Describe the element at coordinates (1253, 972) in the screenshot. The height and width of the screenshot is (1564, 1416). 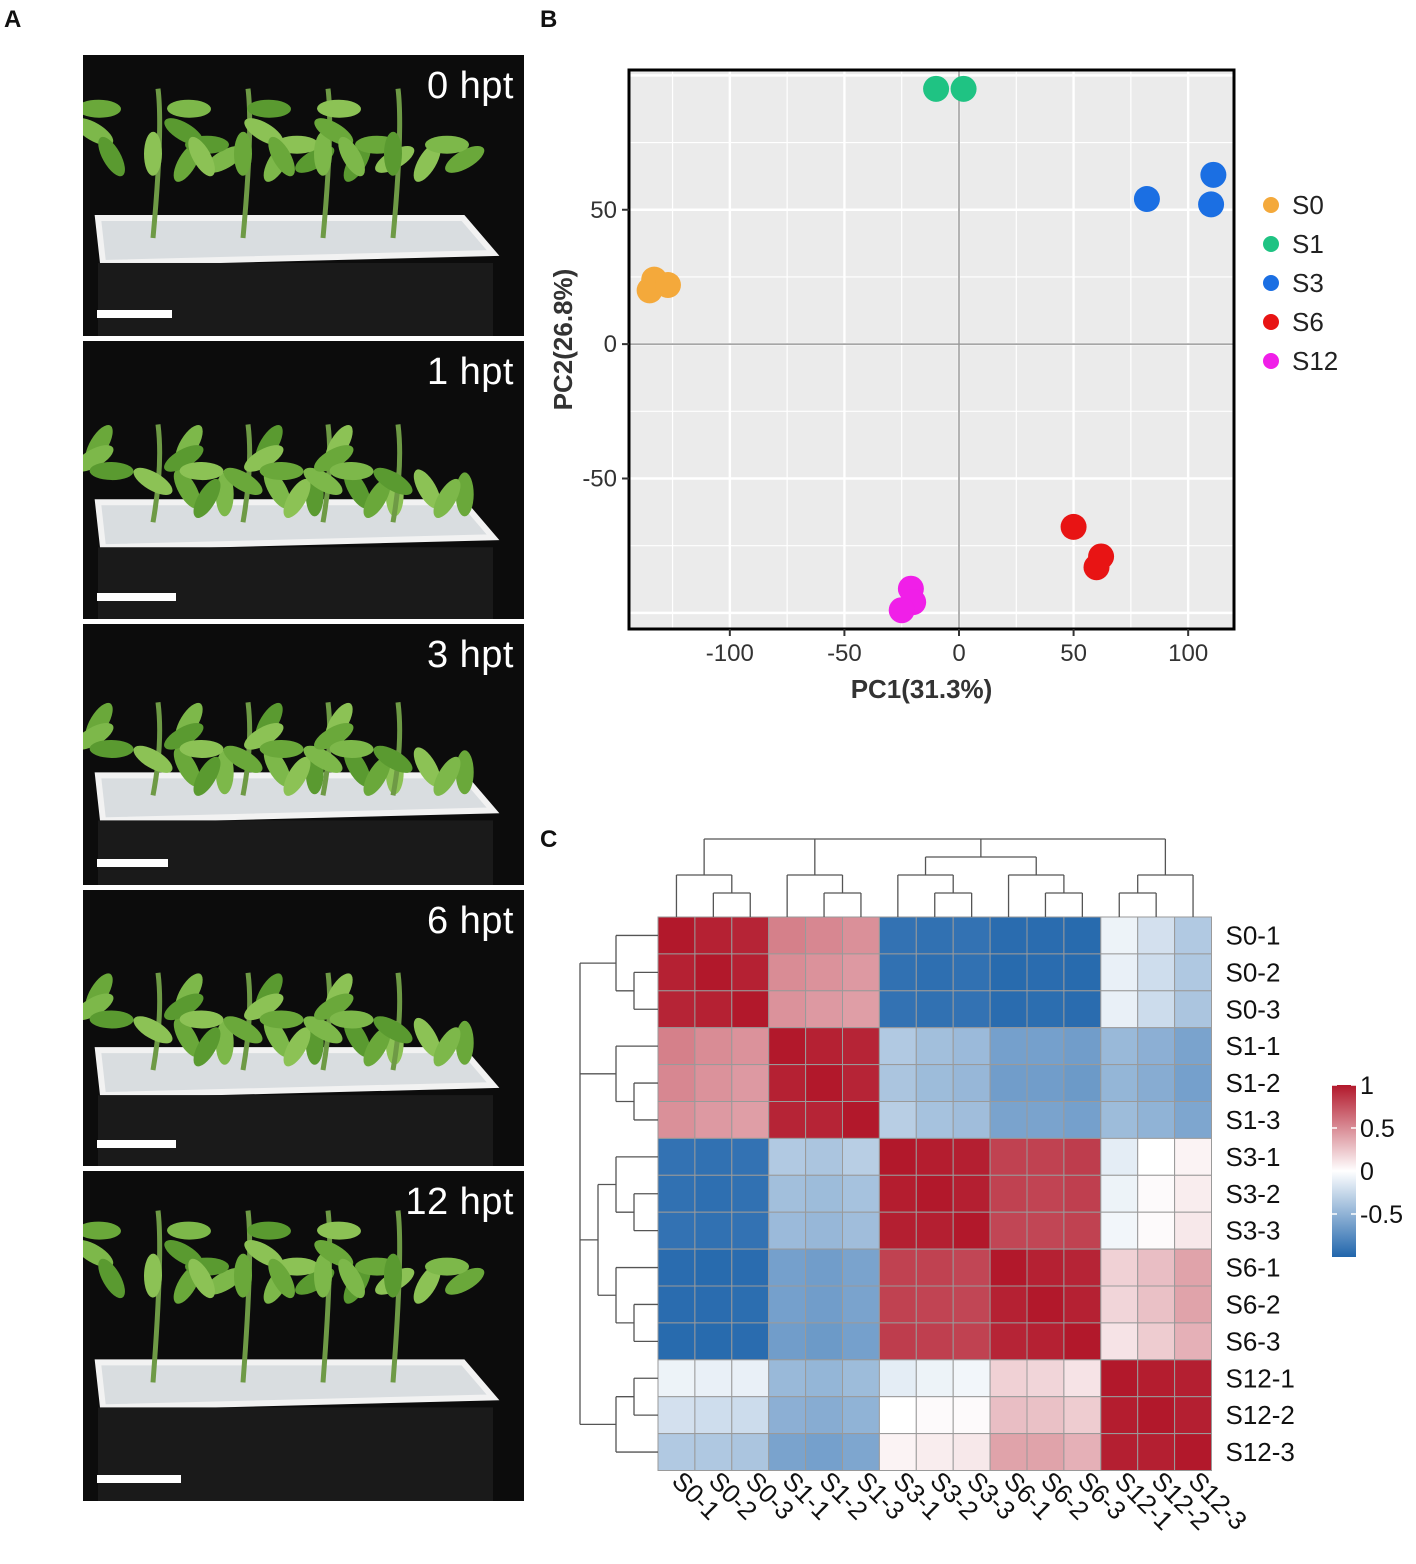
I see `heatmap-row-label: S0-2` at that location.